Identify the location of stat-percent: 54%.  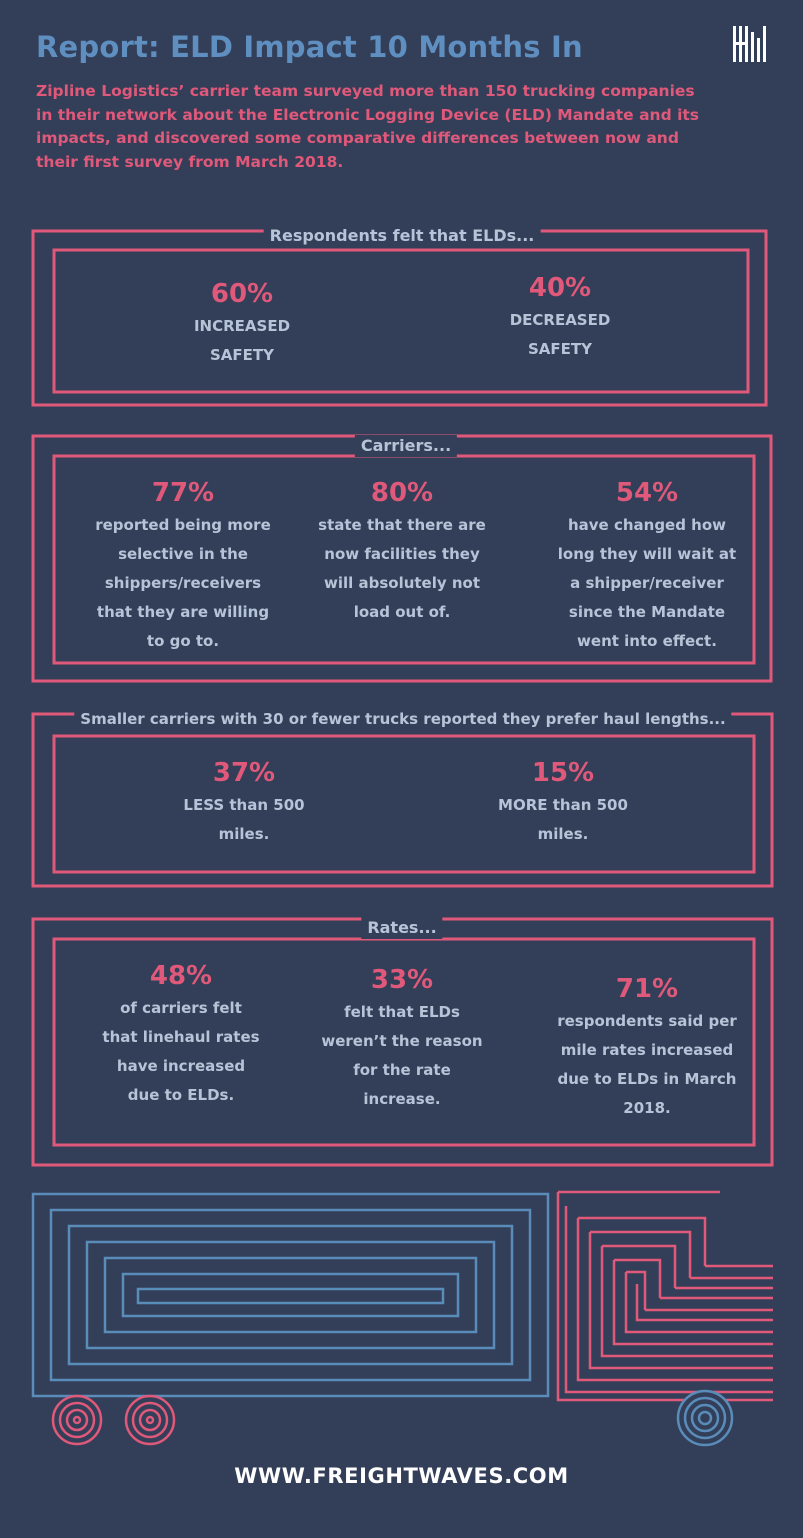
(647, 493).